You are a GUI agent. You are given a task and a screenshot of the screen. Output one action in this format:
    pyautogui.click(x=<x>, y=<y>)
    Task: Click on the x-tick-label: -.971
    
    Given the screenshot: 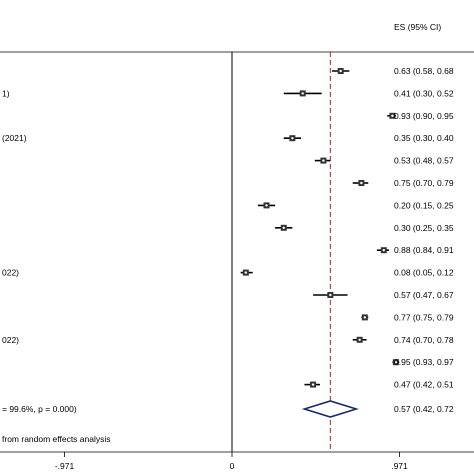 What is the action you would take?
    pyautogui.click(x=65, y=466)
    